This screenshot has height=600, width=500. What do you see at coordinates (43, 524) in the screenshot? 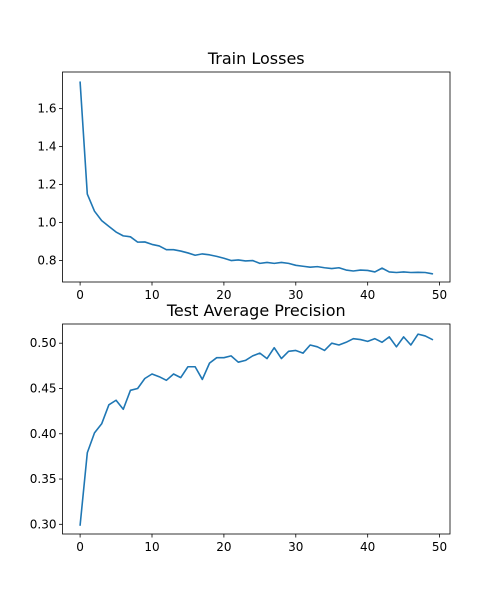
I see `test-average-precision-y-tick-label: 0.30` at bounding box center [43, 524].